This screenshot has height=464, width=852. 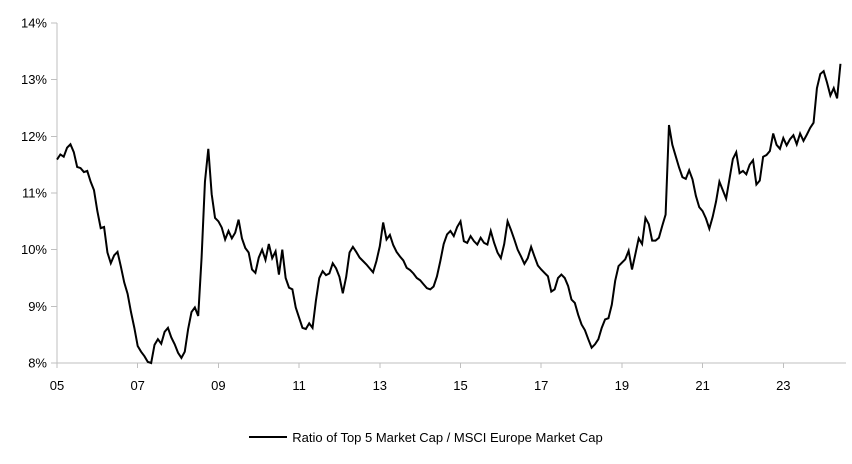 What do you see at coordinates (380, 385) in the screenshot?
I see `x-tick-label: 13` at bounding box center [380, 385].